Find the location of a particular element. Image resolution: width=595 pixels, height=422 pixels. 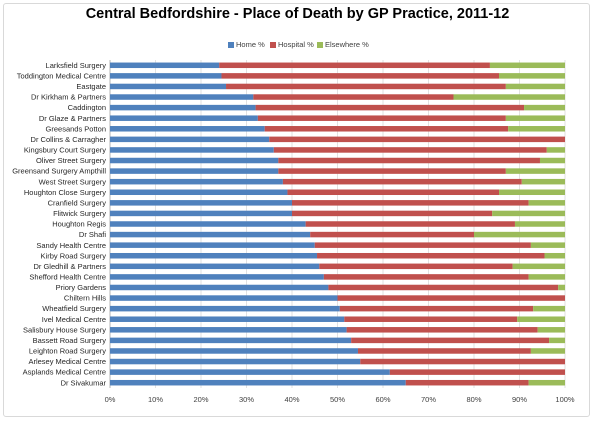

category-label: Houghton Regis is located at coordinates (79, 224).